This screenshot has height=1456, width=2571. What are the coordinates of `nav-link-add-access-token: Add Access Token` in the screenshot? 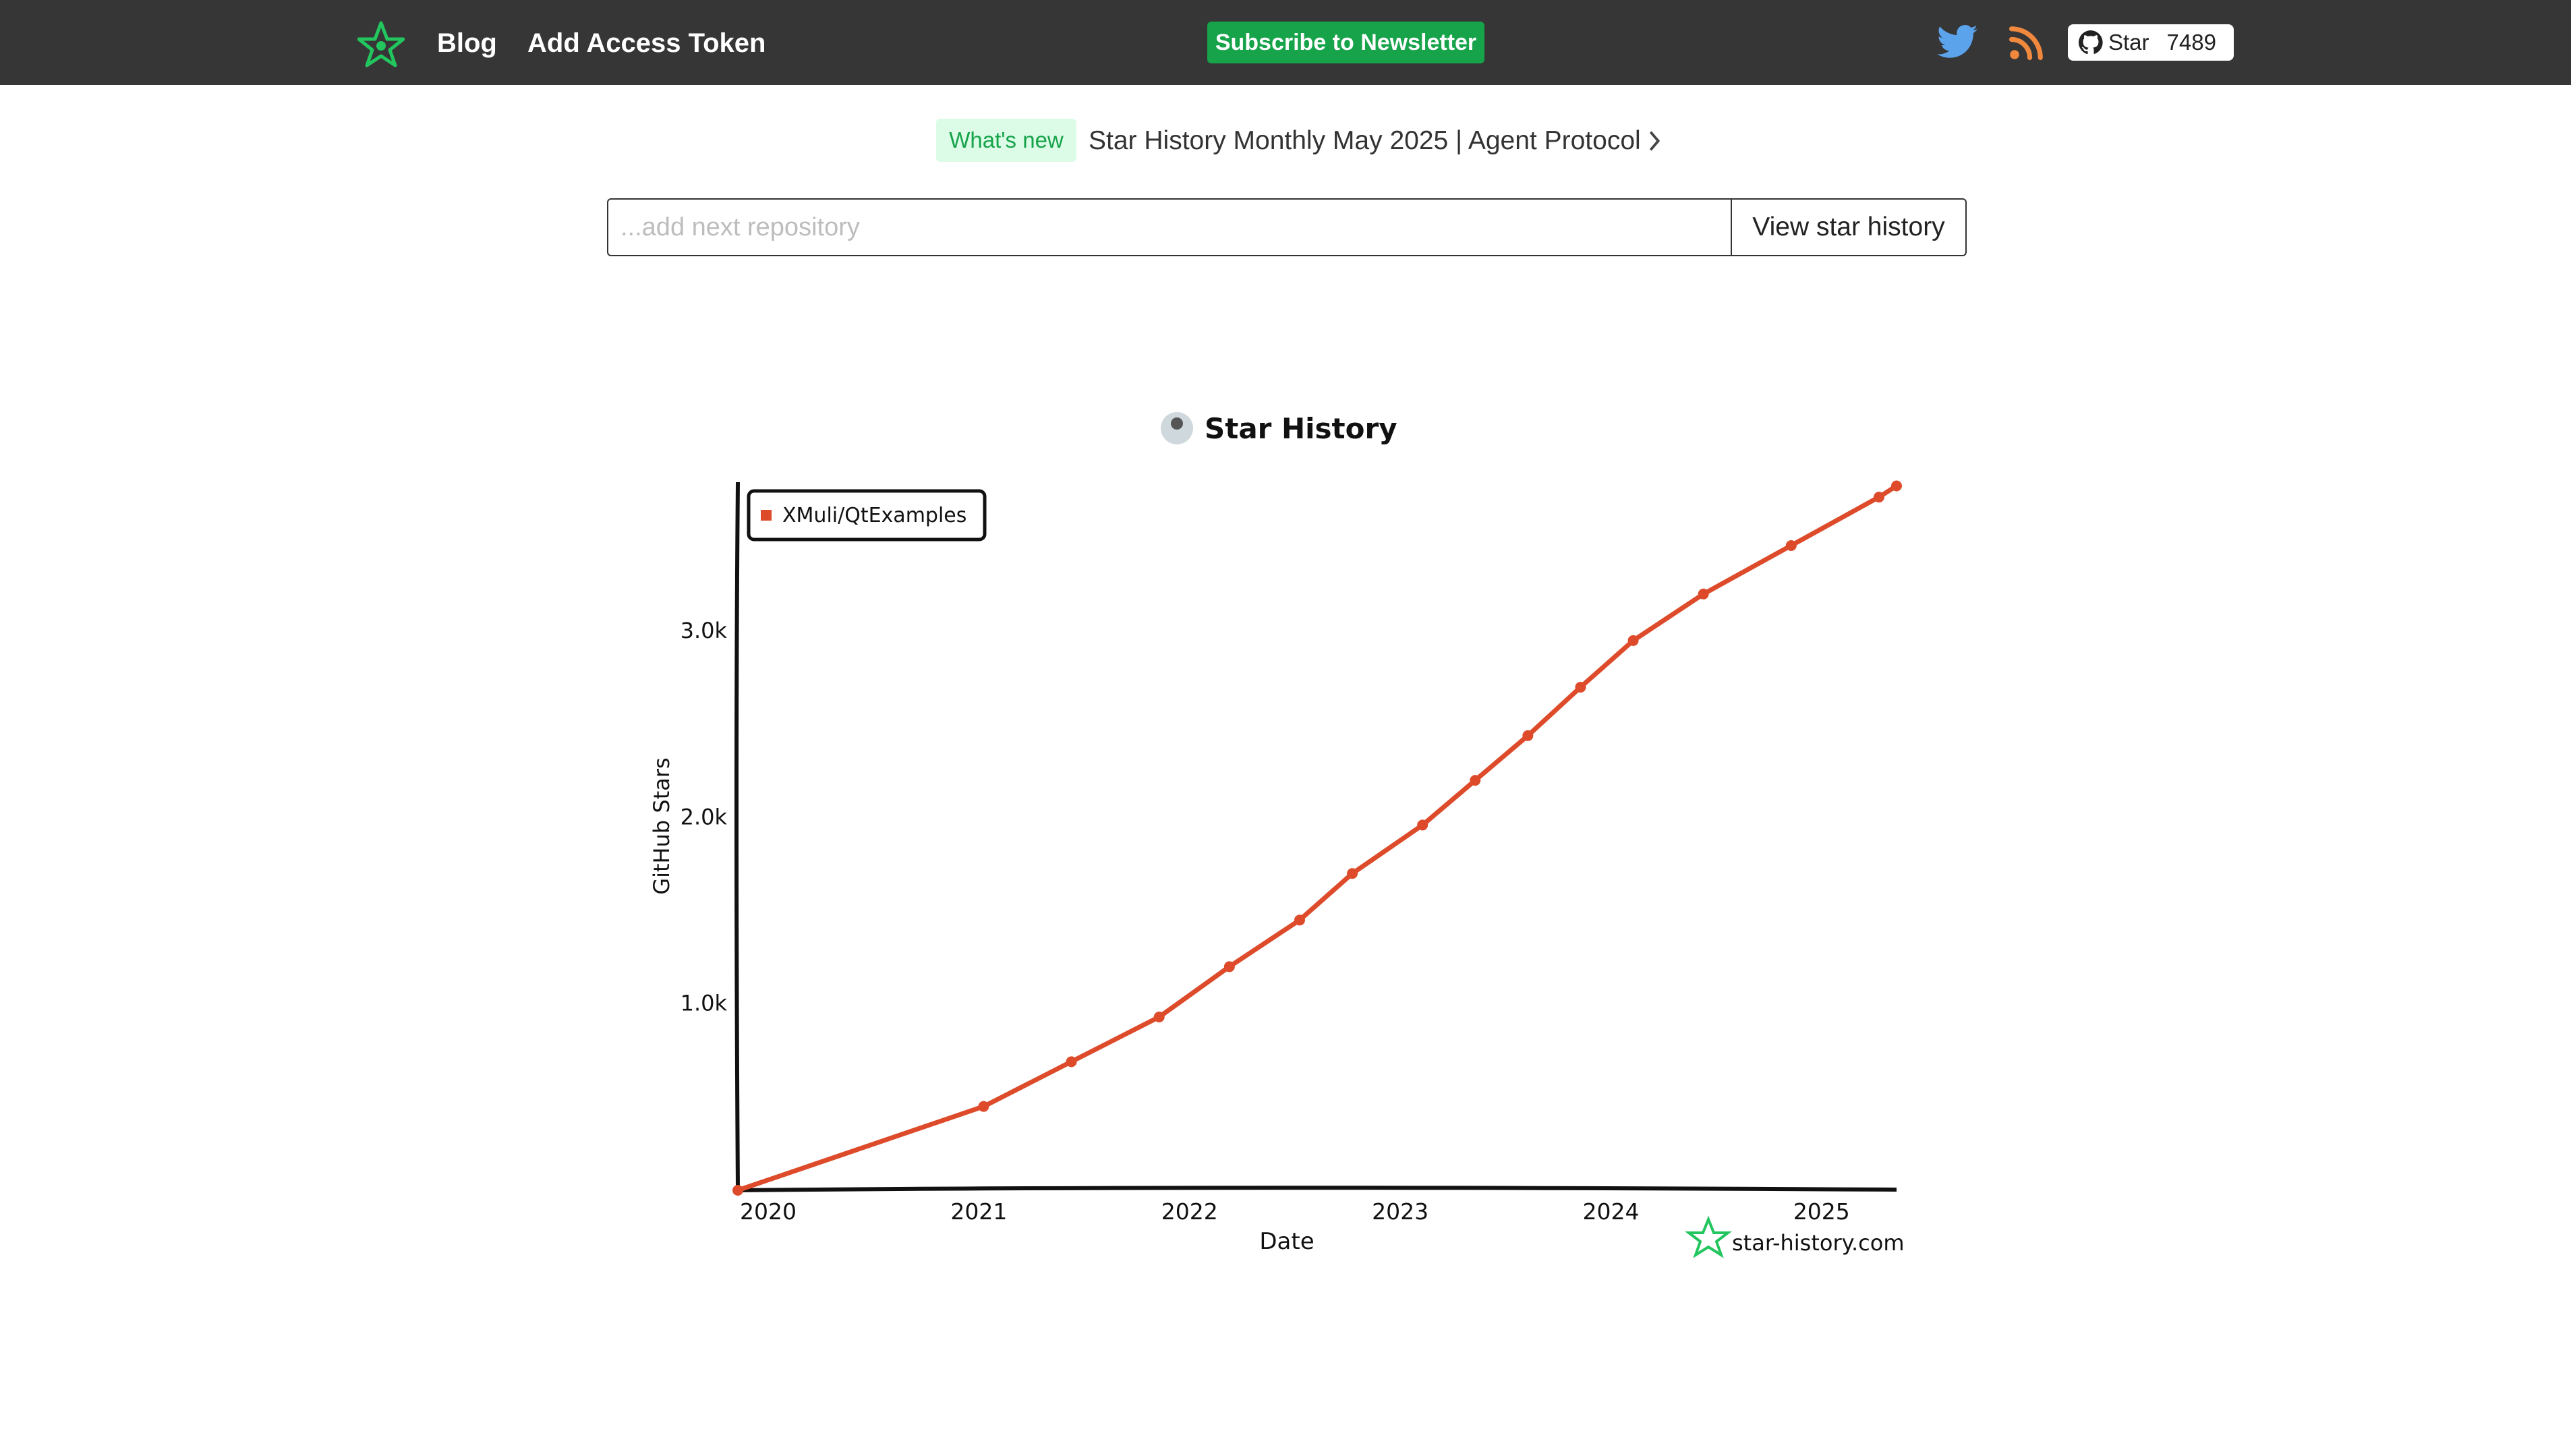 It's located at (646, 43).